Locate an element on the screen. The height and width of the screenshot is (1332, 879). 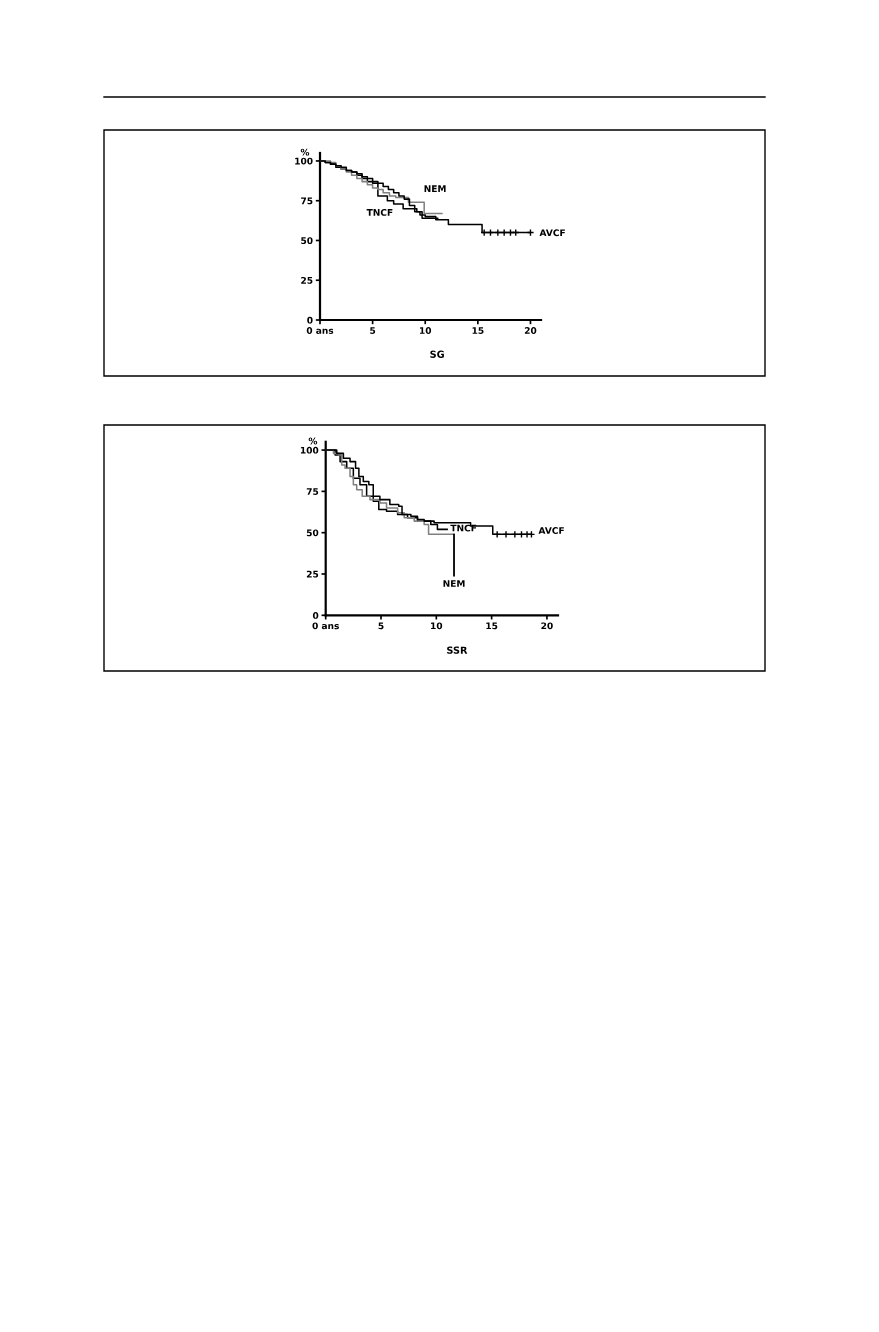
x-axis-title: SSR is located at coordinates (457, 650).